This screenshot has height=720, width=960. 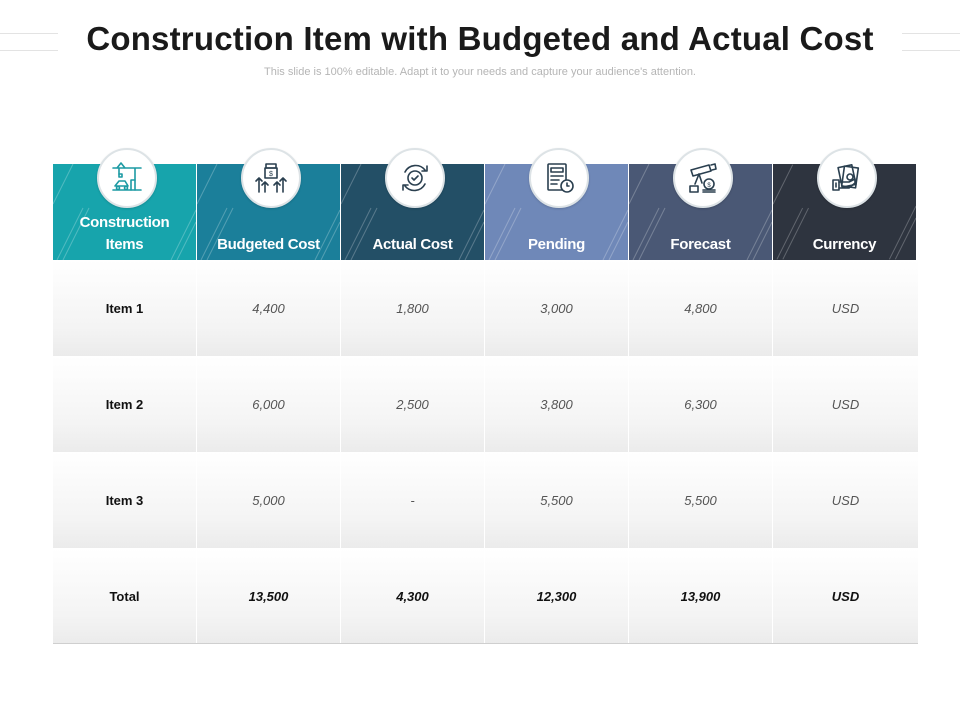 What do you see at coordinates (412, 500) in the screenshot?
I see `actual-cell: -` at bounding box center [412, 500].